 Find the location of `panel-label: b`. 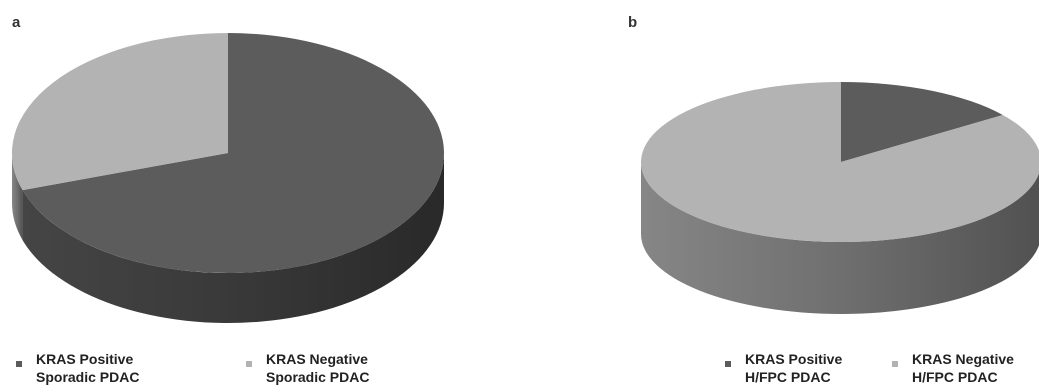

panel-label: b is located at coordinates (633, 22).